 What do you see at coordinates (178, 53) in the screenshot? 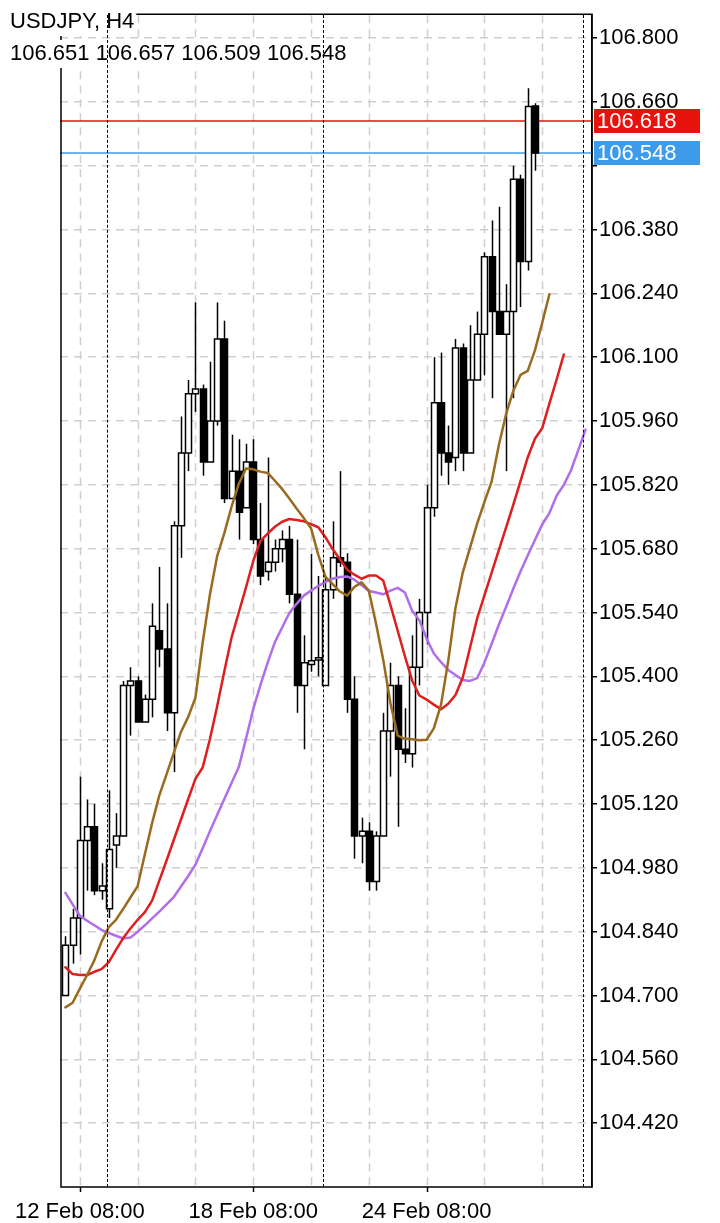
I see `text: 106.651 106.657 106.509 106.548` at bounding box center [178, 53].